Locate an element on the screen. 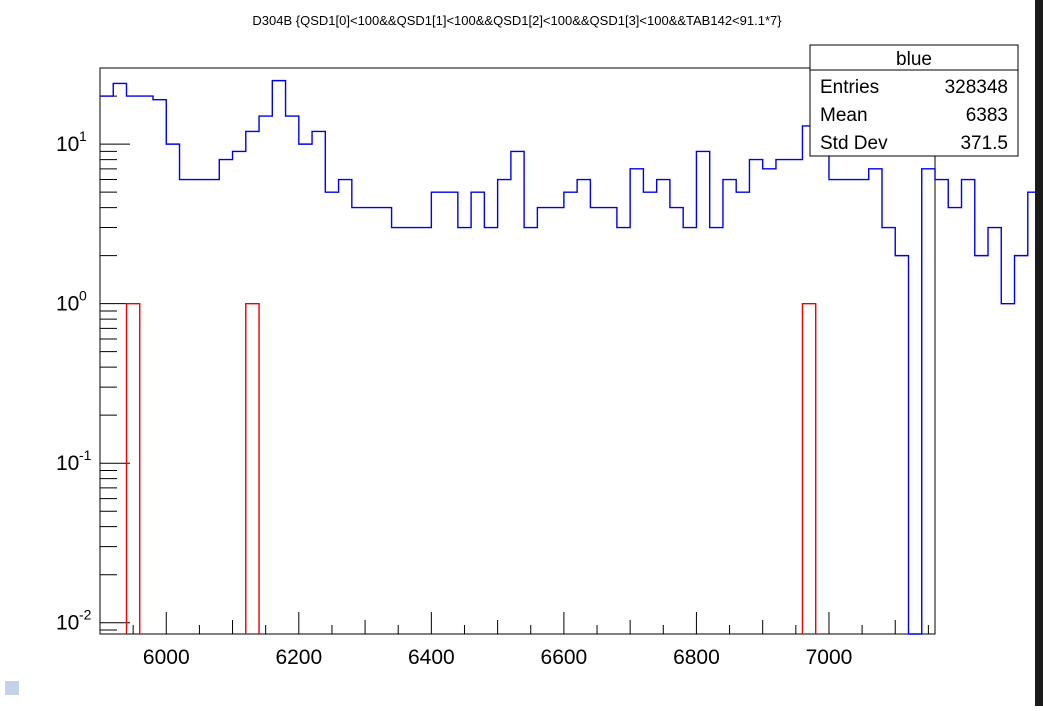 The height and width of the screenshot is (711, 1043). x-tick-label: 6400 is located at coordinates (431, 657).